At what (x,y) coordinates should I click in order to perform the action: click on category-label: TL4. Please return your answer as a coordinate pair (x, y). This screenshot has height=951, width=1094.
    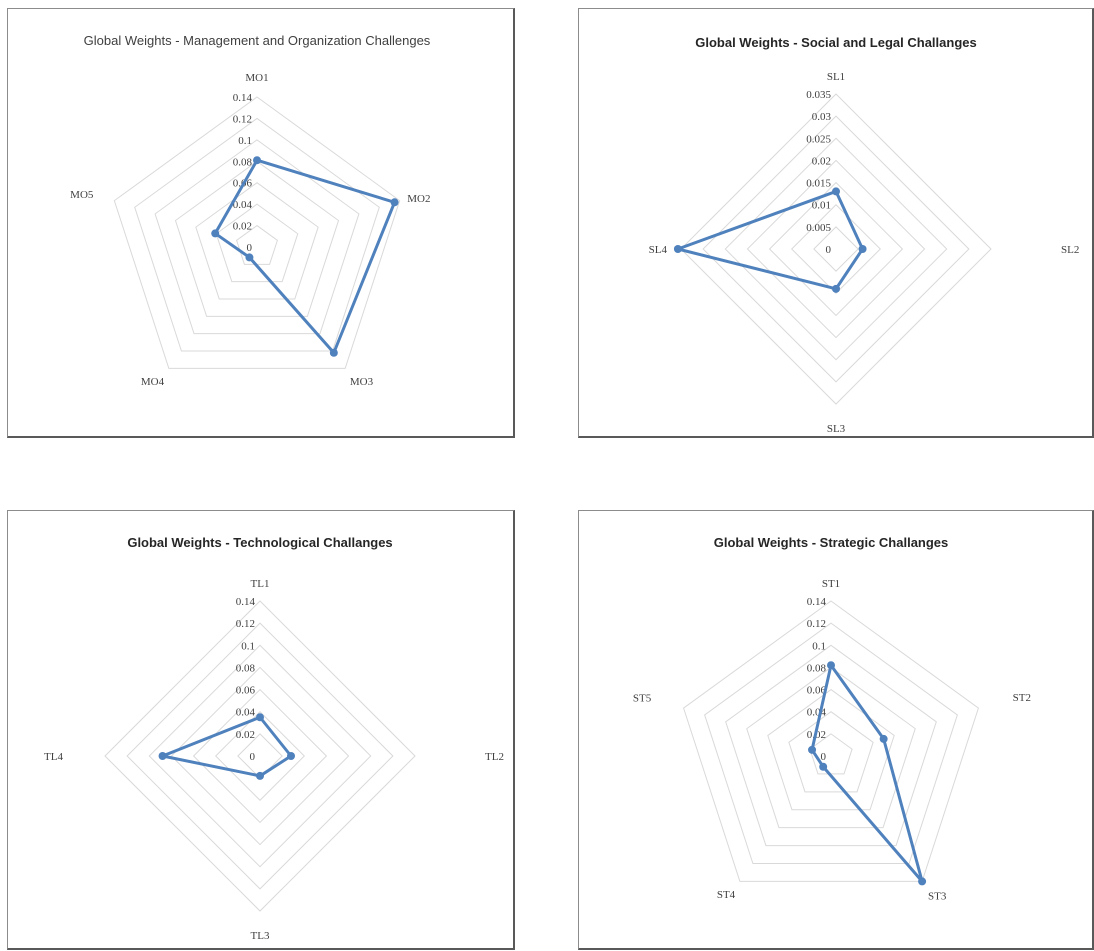
    Looking at the image, I should click on (53, 757).